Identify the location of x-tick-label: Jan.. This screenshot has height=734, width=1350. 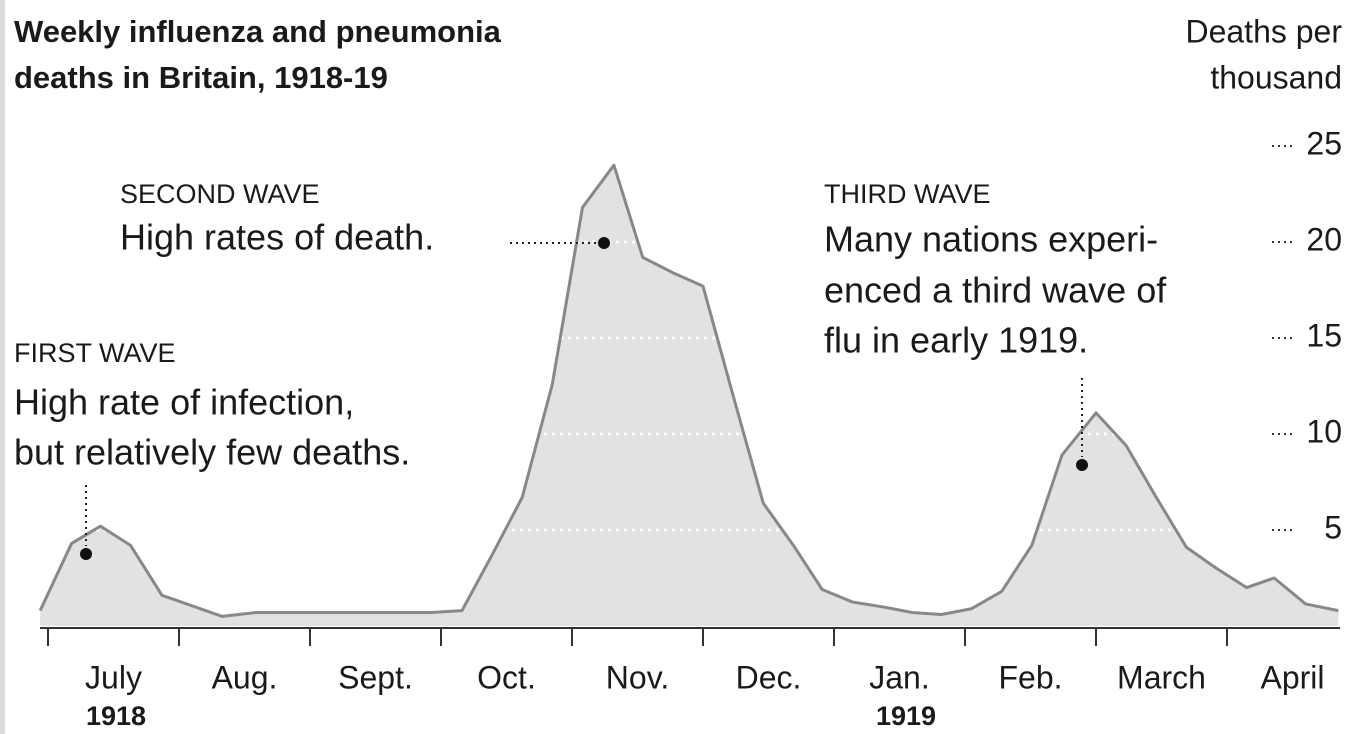
(899, 677).